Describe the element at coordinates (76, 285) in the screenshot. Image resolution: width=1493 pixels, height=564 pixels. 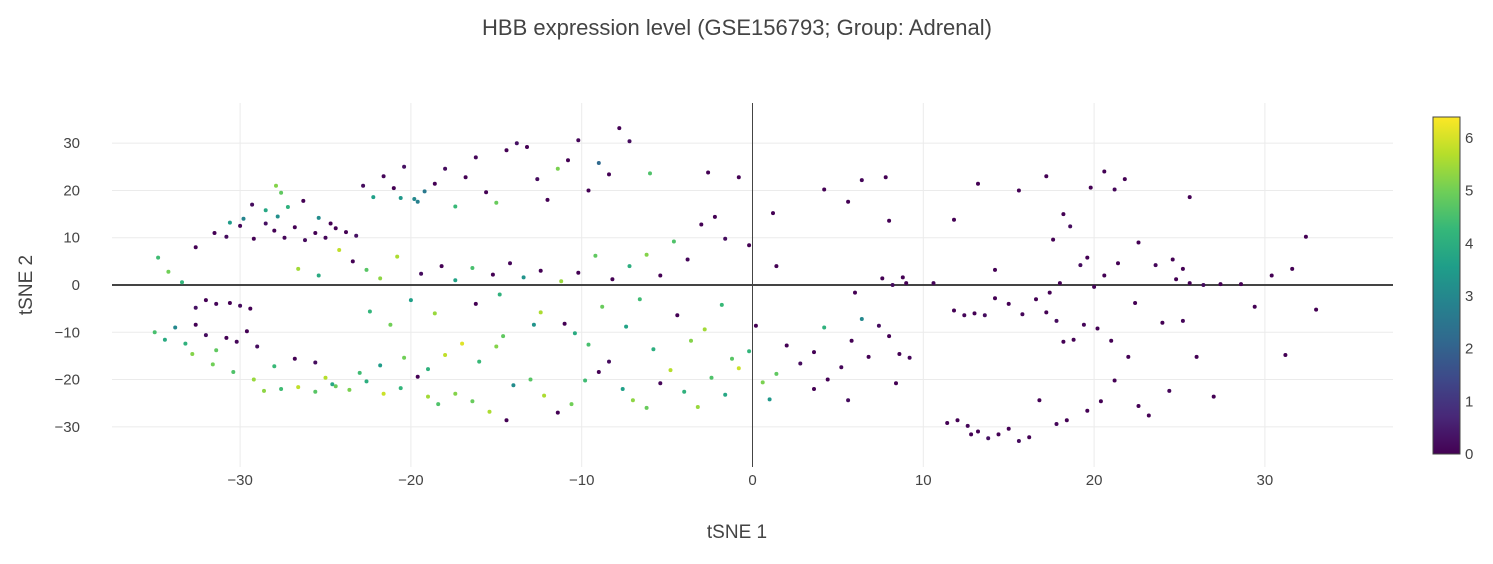
I see `y-tick-label: 0` at that location.